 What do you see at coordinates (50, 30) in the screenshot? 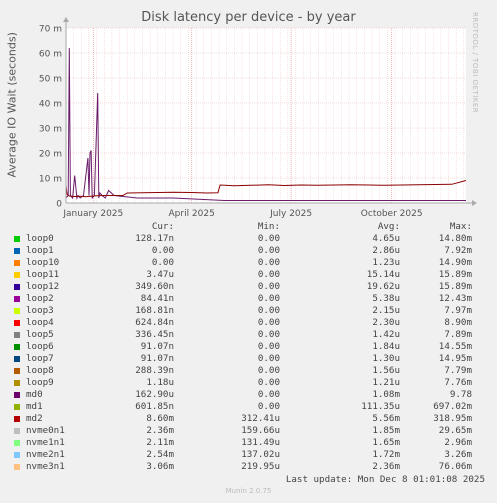
I see `y-tick-label: 70 m` at bounding box center [50, 30].